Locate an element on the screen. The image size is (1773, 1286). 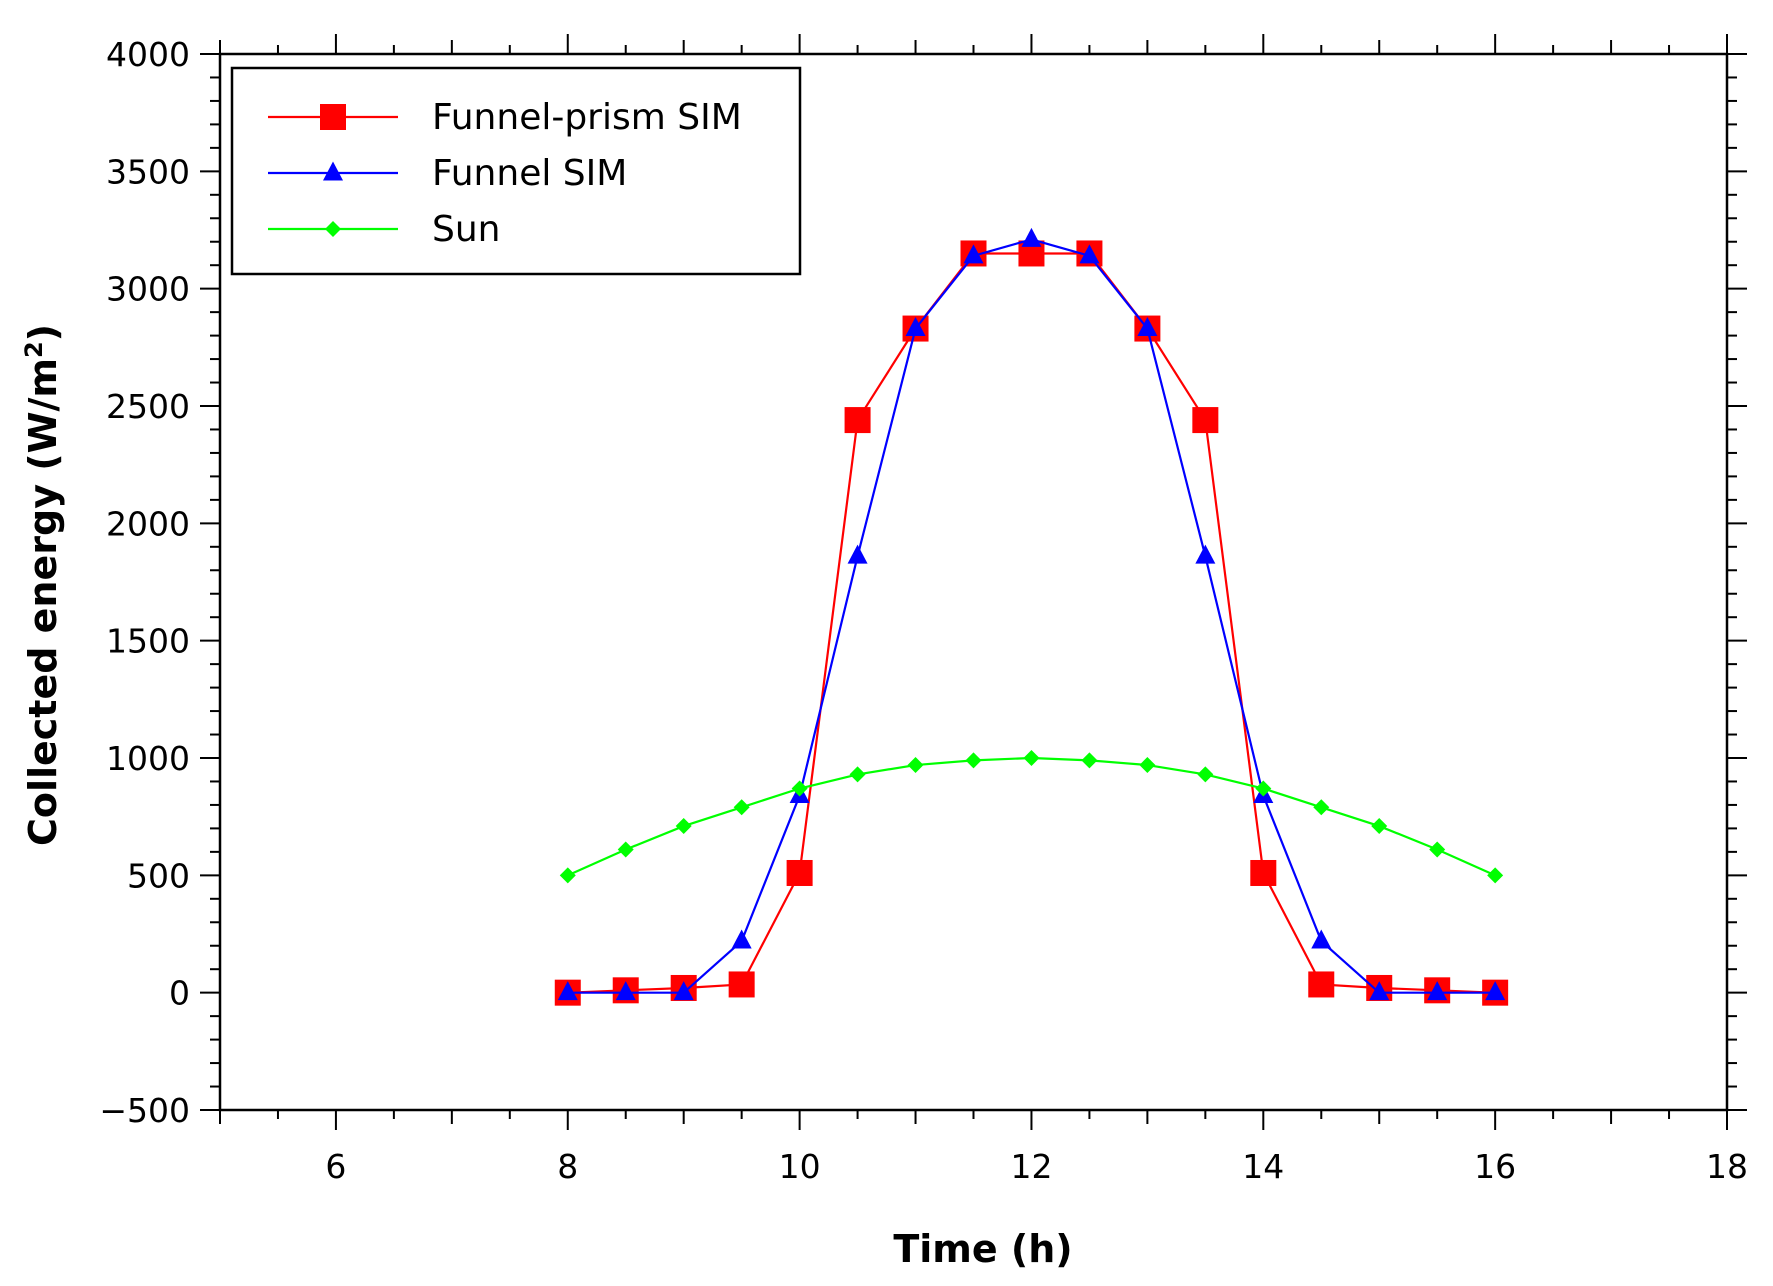
x-tick-label: 18 is located at coordinates (1727, 1166).